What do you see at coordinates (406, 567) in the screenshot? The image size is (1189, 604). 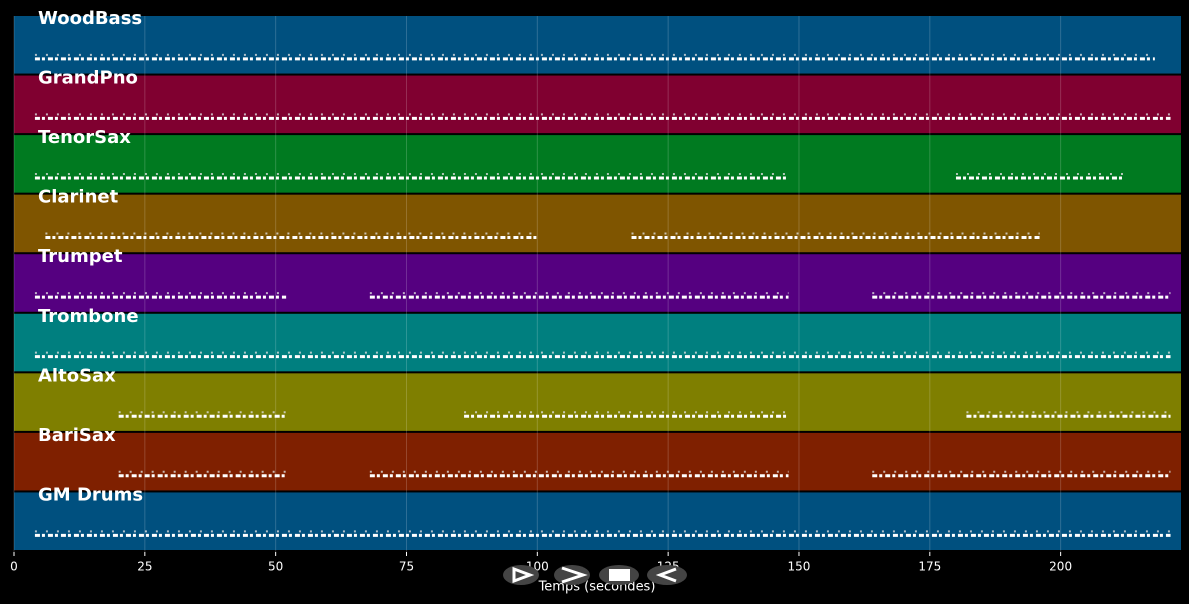 I see `x-tick-label: 75` at bounding box center [406, 567].